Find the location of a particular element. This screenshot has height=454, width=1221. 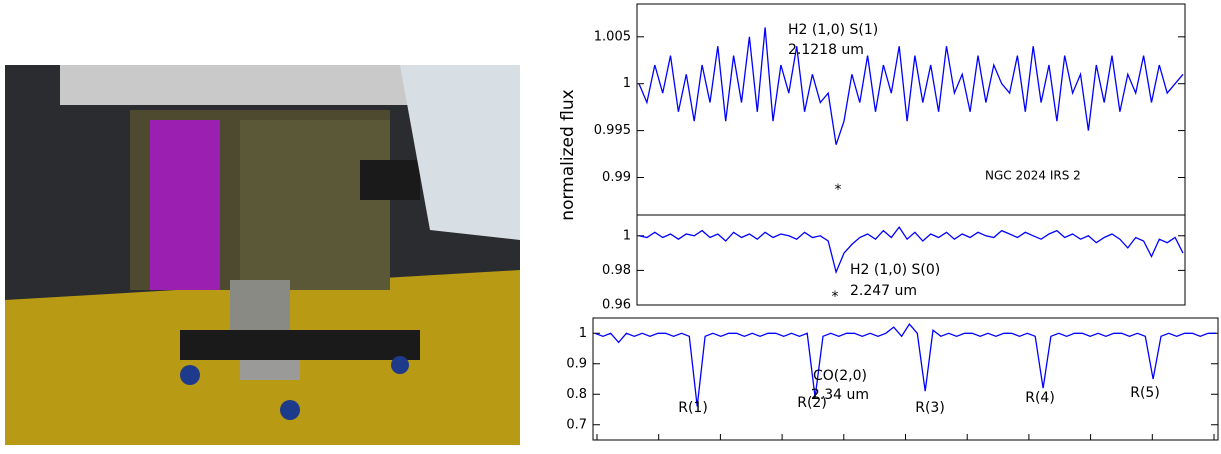

y-tick-label: 0.98 is located at coordinates (616, 270).